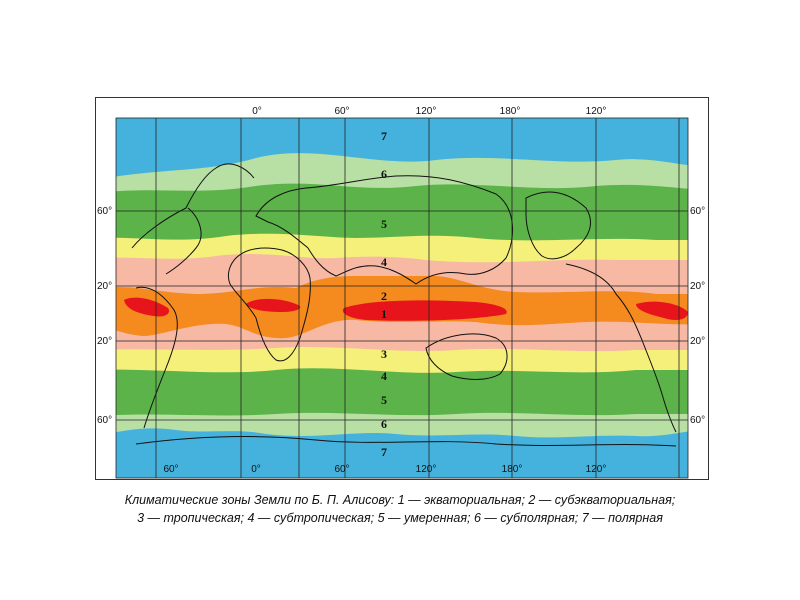  Describe the element at coordinates (402, 453) in the screenshot. I see `zone-7-south` at that location.